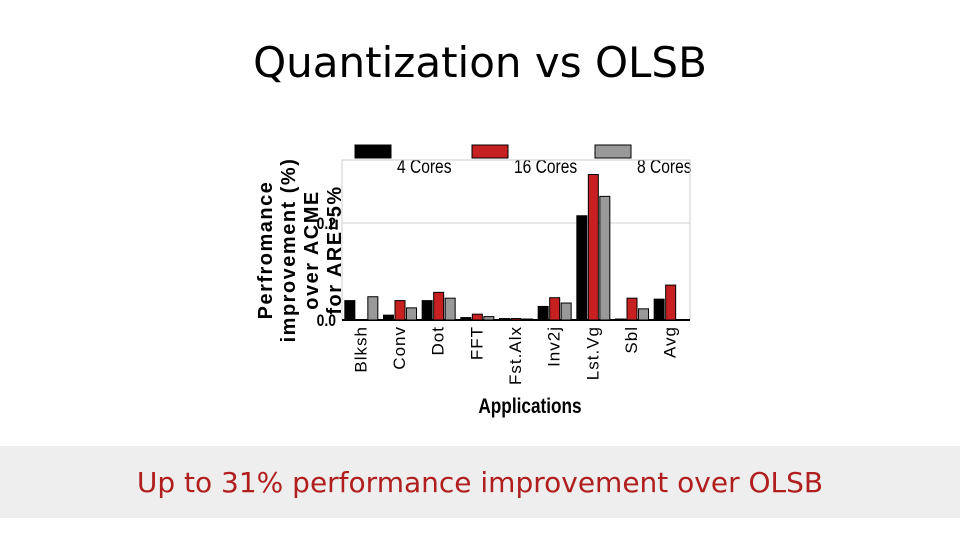 The width and height of the screenshot is (960, 540). Describe the element at coordinates (664, 167) in the screenshot. I see `legend-label: 8 Cores` at that location.